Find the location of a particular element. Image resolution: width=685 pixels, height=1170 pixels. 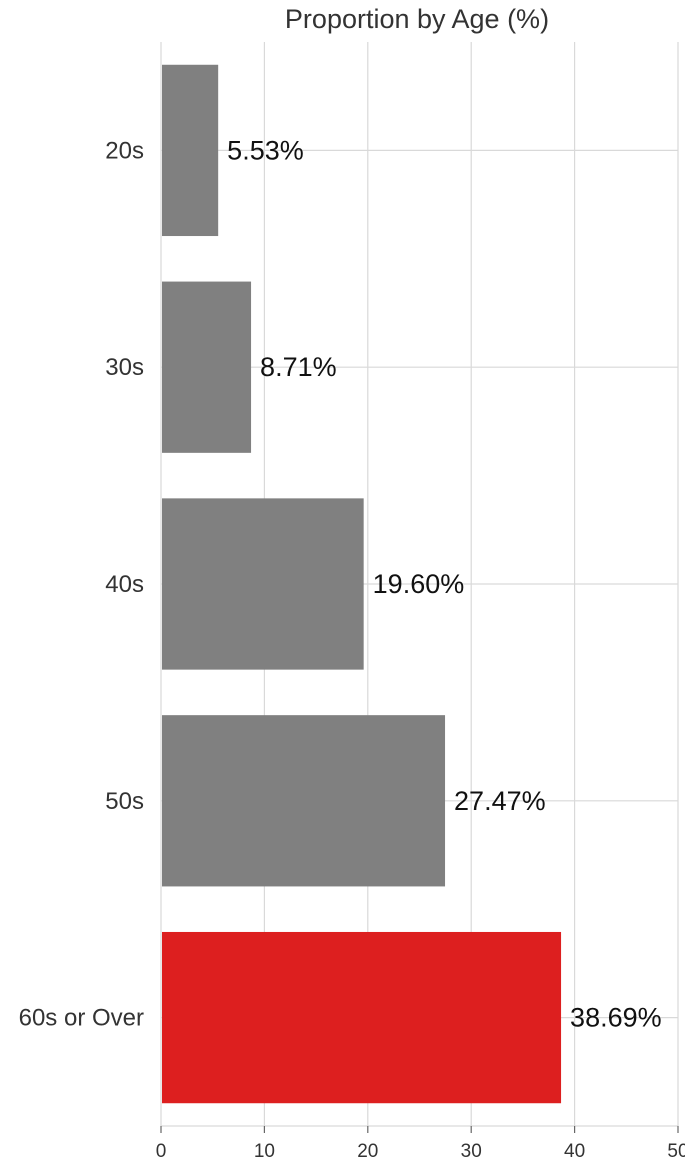

bar-60s-or-over is located at coordinates (362, 1017).